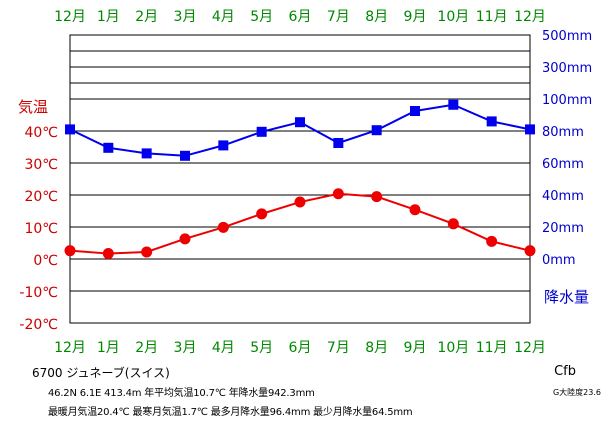 This screenshot has height=425, width=611. What do you see at coordinates (146, 348) in the screenshot?
I see `month-label-bottom: 2月` at bounding box center [146, 348].